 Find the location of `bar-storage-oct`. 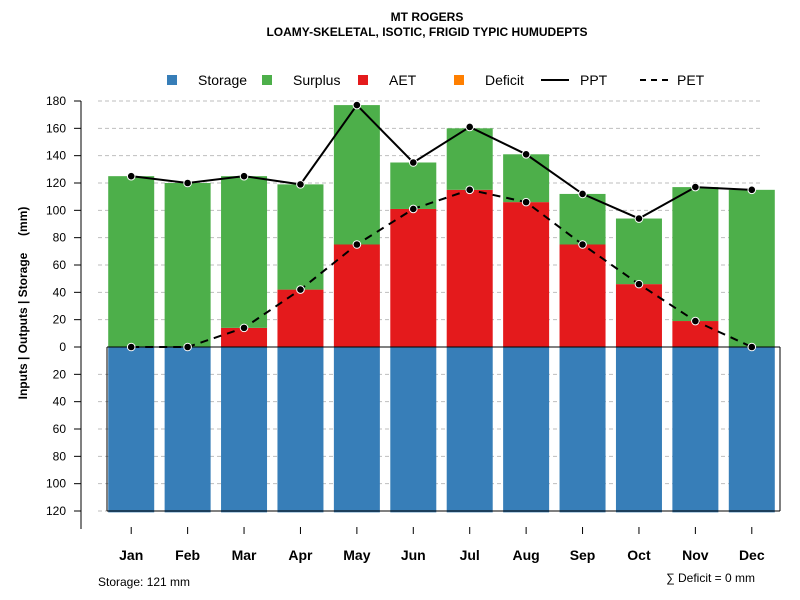

bar-storage-oct is located at coordinates (638, 430).